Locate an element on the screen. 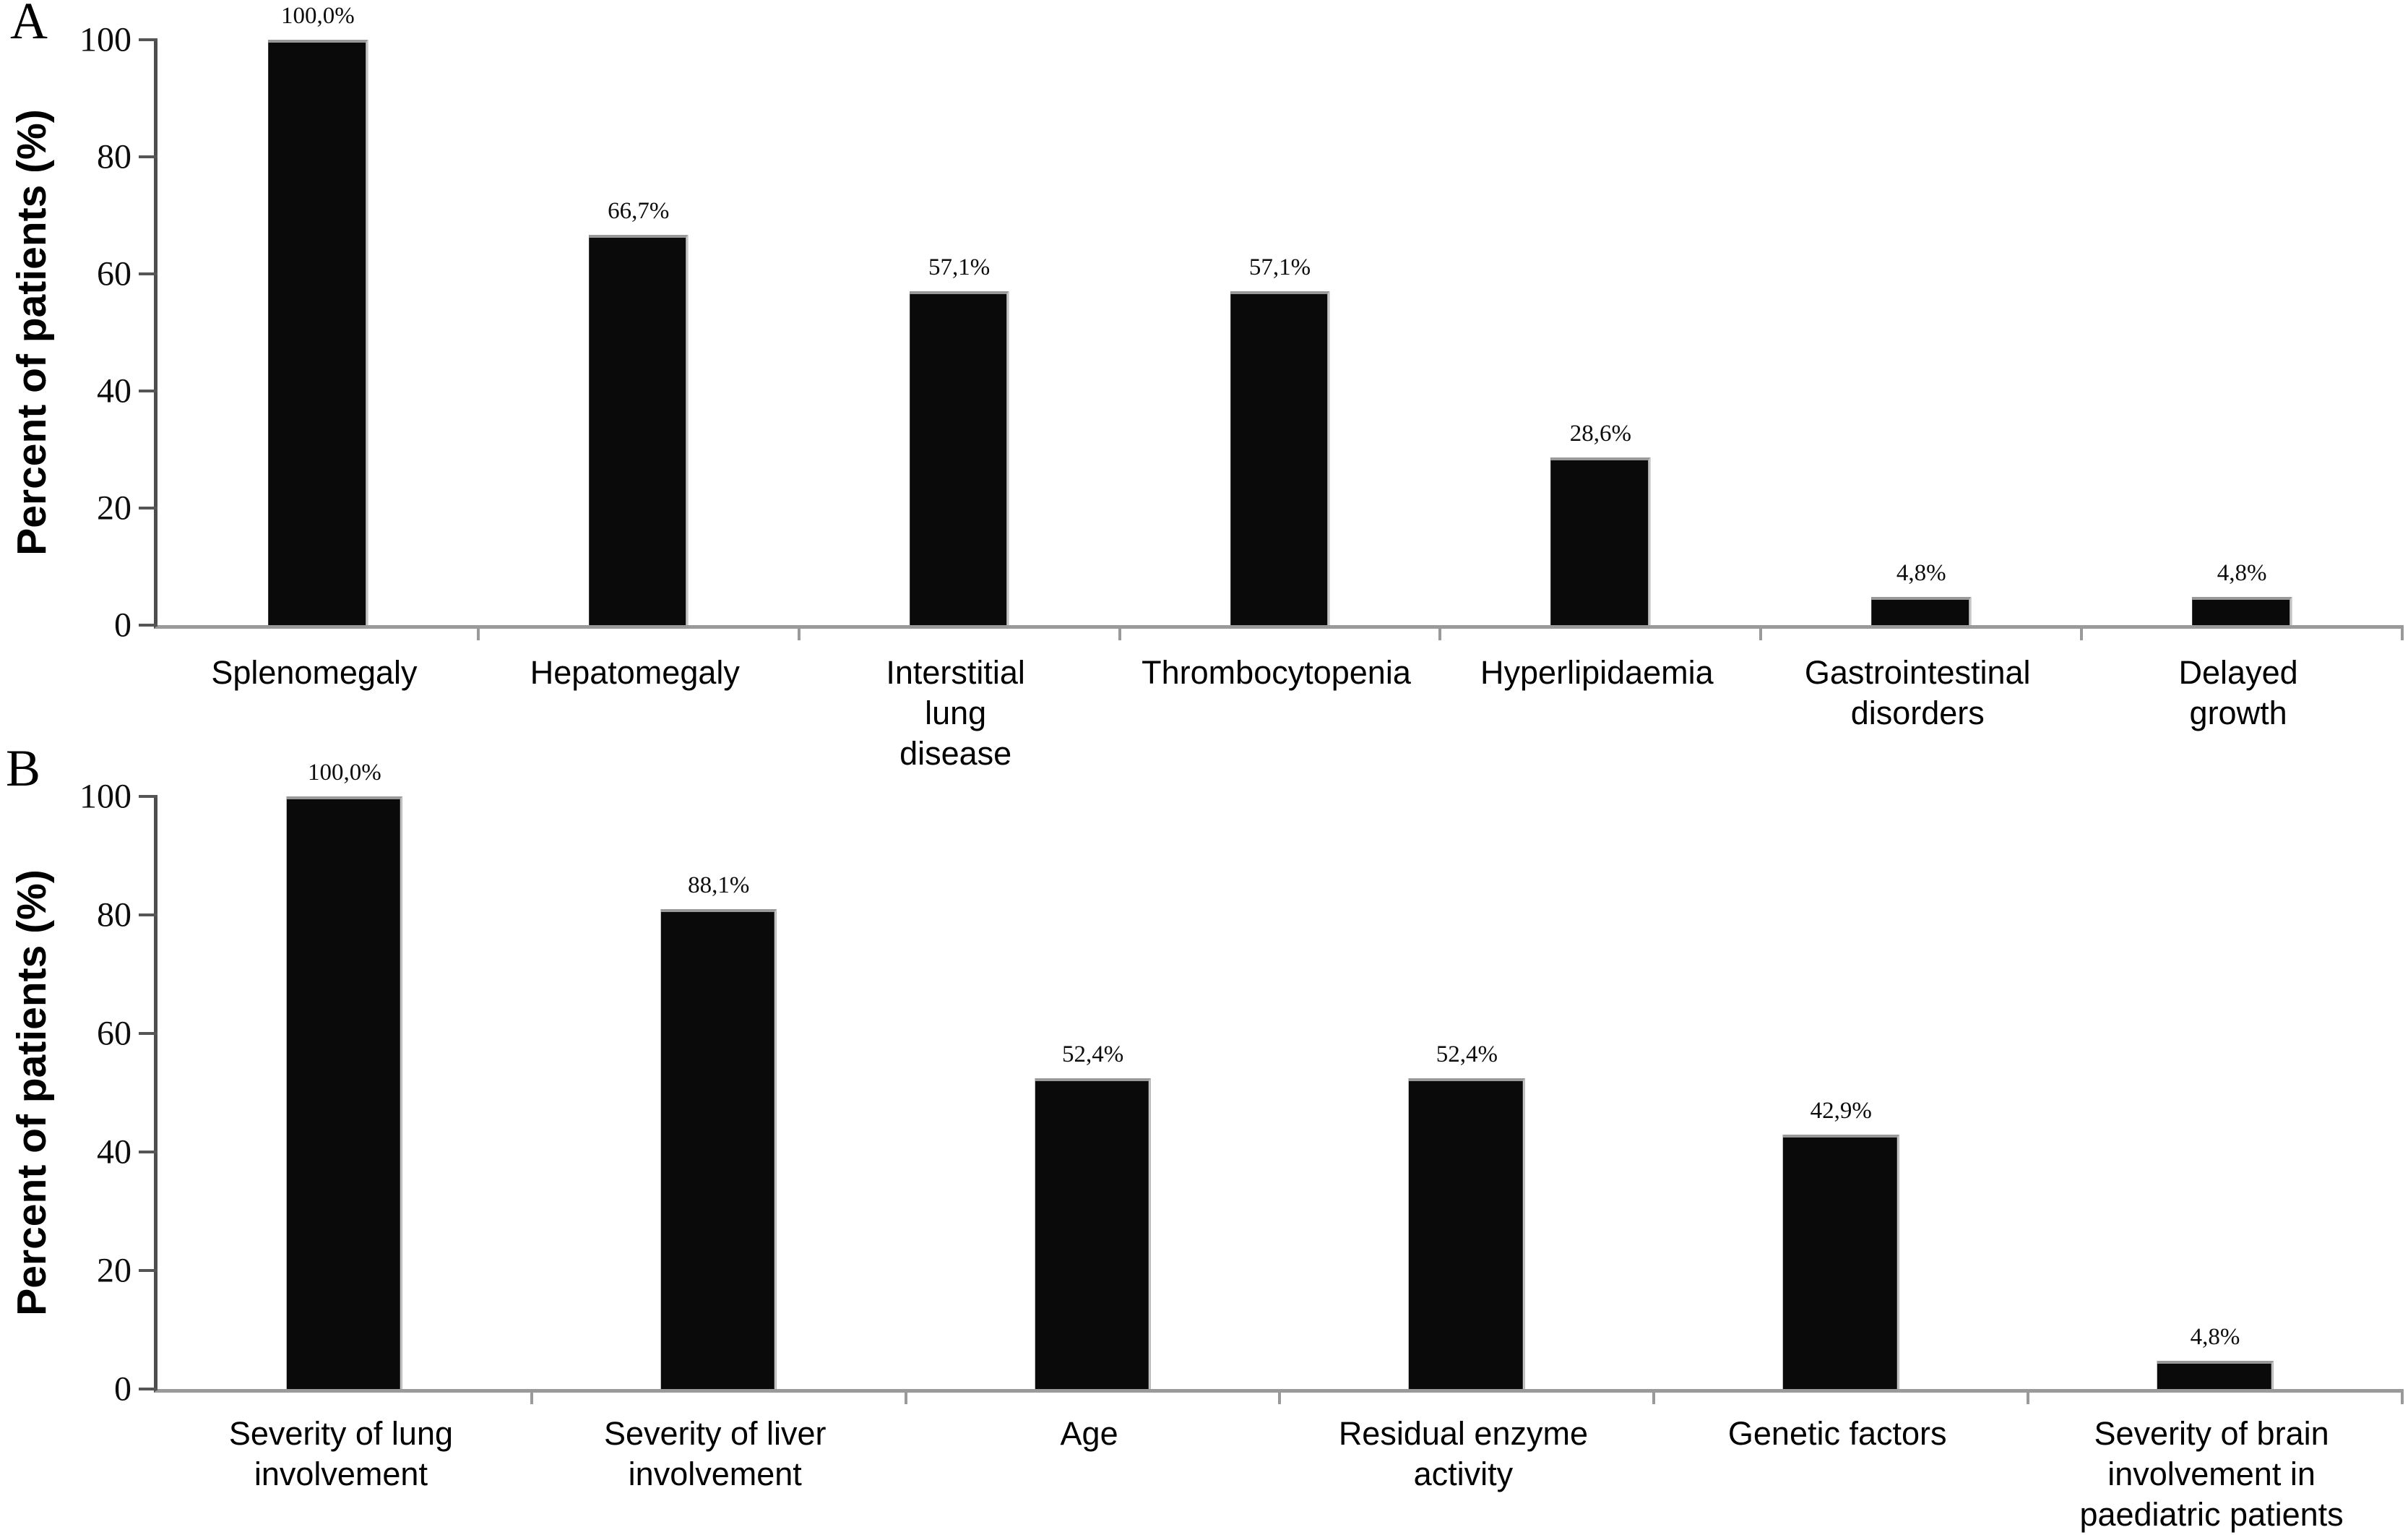 The width and height of the screenshot is (2408, 1535). category-label-severity-of-lung-involvement: Severity of lung involvement is located at coordinates (340, 1453).